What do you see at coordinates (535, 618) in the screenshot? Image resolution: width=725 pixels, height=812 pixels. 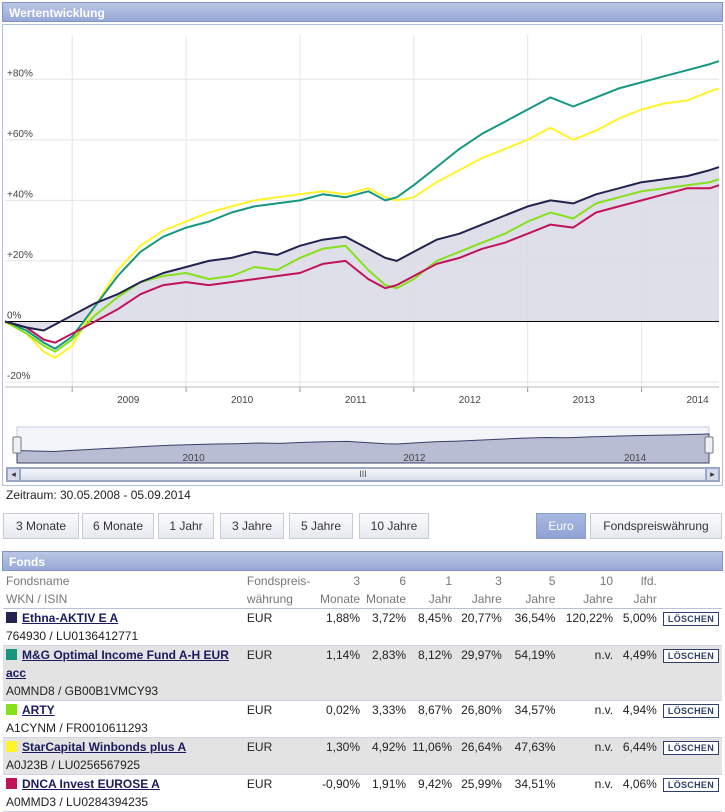 I see `cell-y5: 36,54%` at bounding box center [535, 618].